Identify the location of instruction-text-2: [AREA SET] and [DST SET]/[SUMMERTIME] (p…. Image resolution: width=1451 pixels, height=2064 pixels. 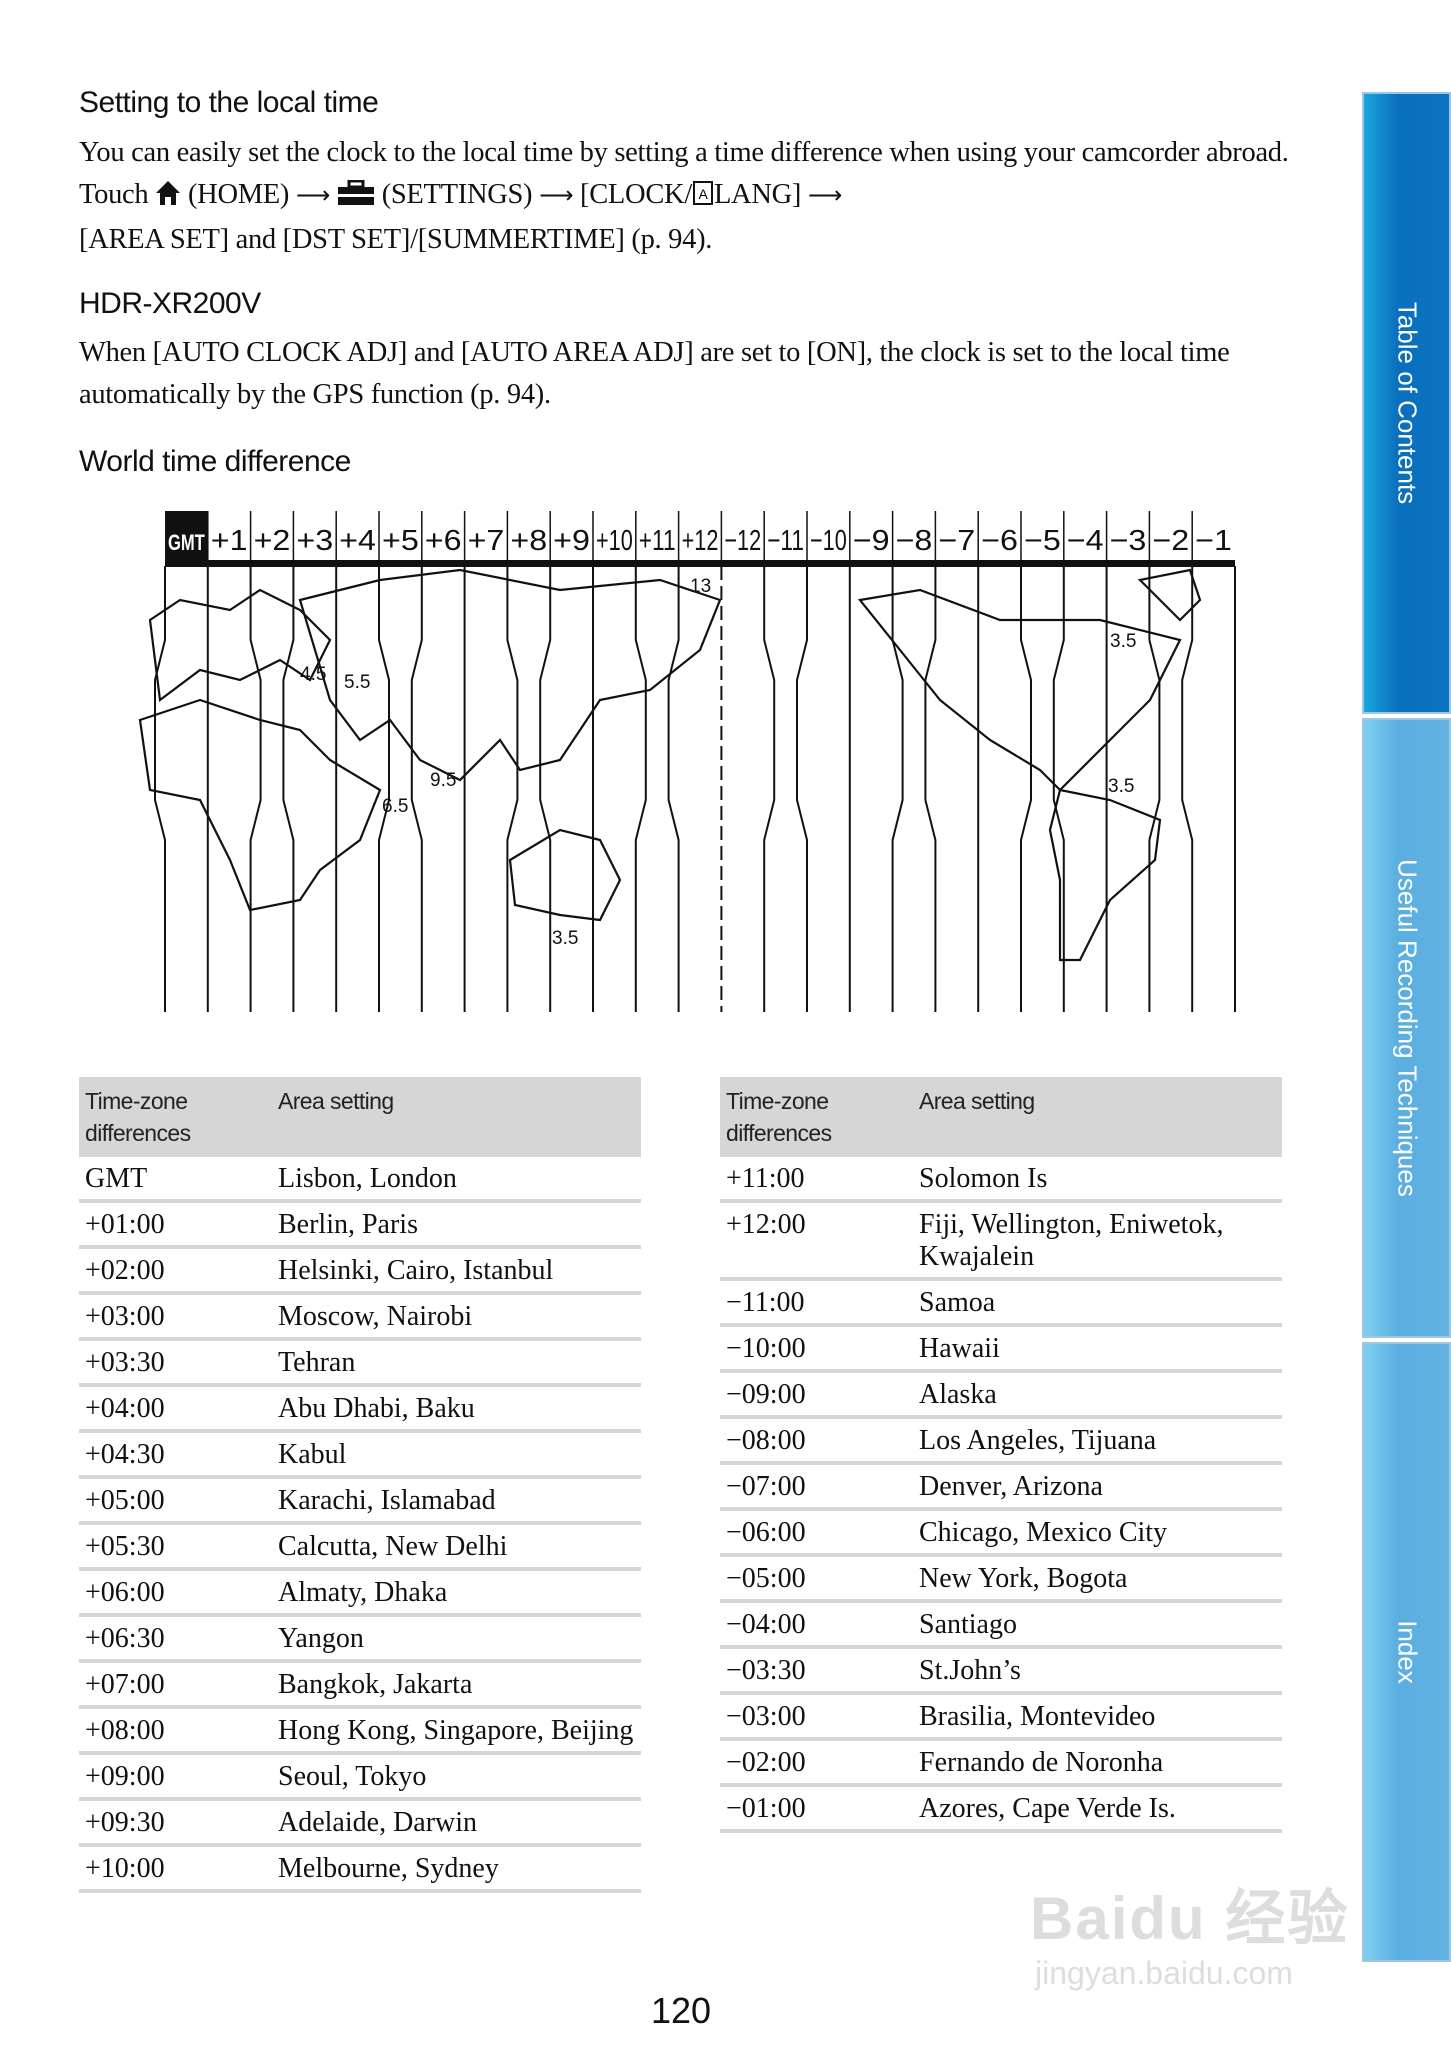
(396, 239).